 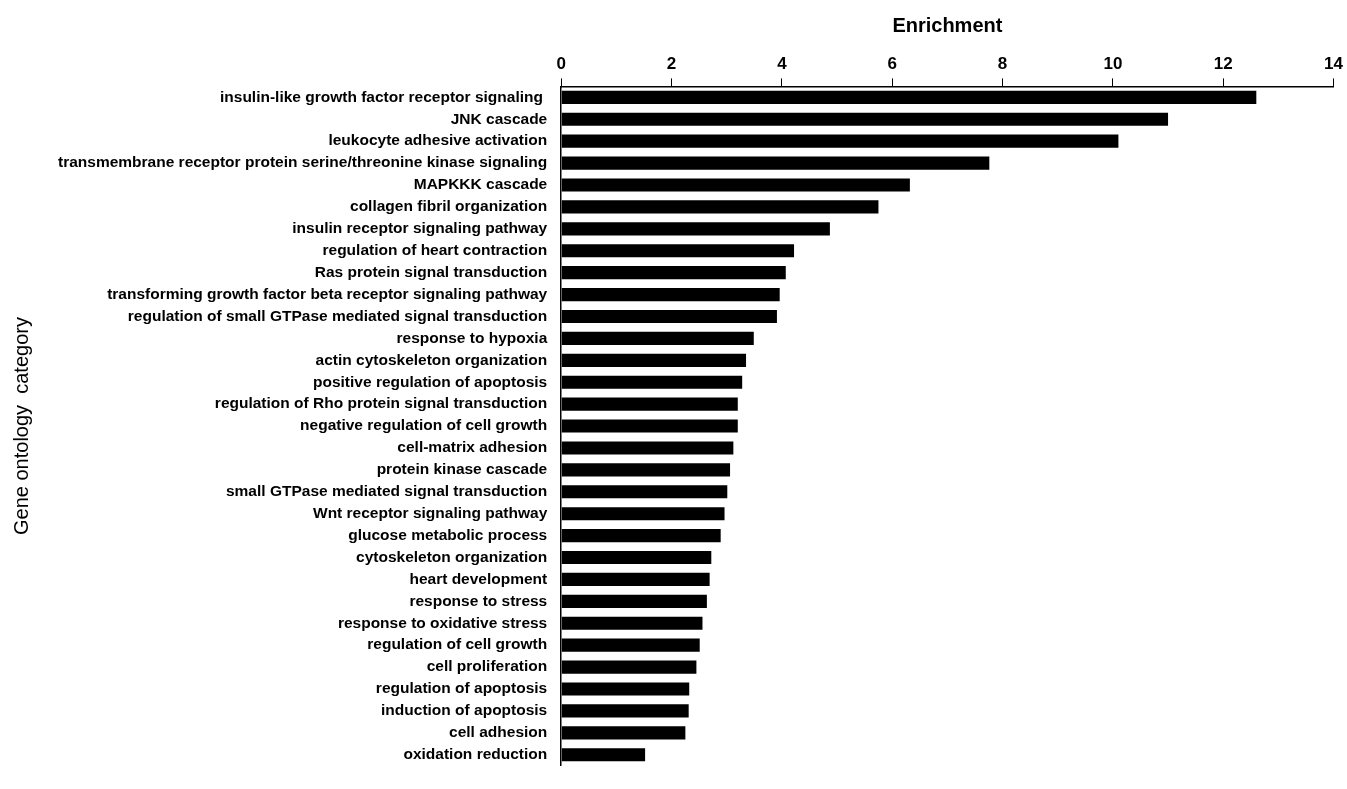 I want to click on y-tick-label: negative regulation of cell growth, so click(x=424, y=425).